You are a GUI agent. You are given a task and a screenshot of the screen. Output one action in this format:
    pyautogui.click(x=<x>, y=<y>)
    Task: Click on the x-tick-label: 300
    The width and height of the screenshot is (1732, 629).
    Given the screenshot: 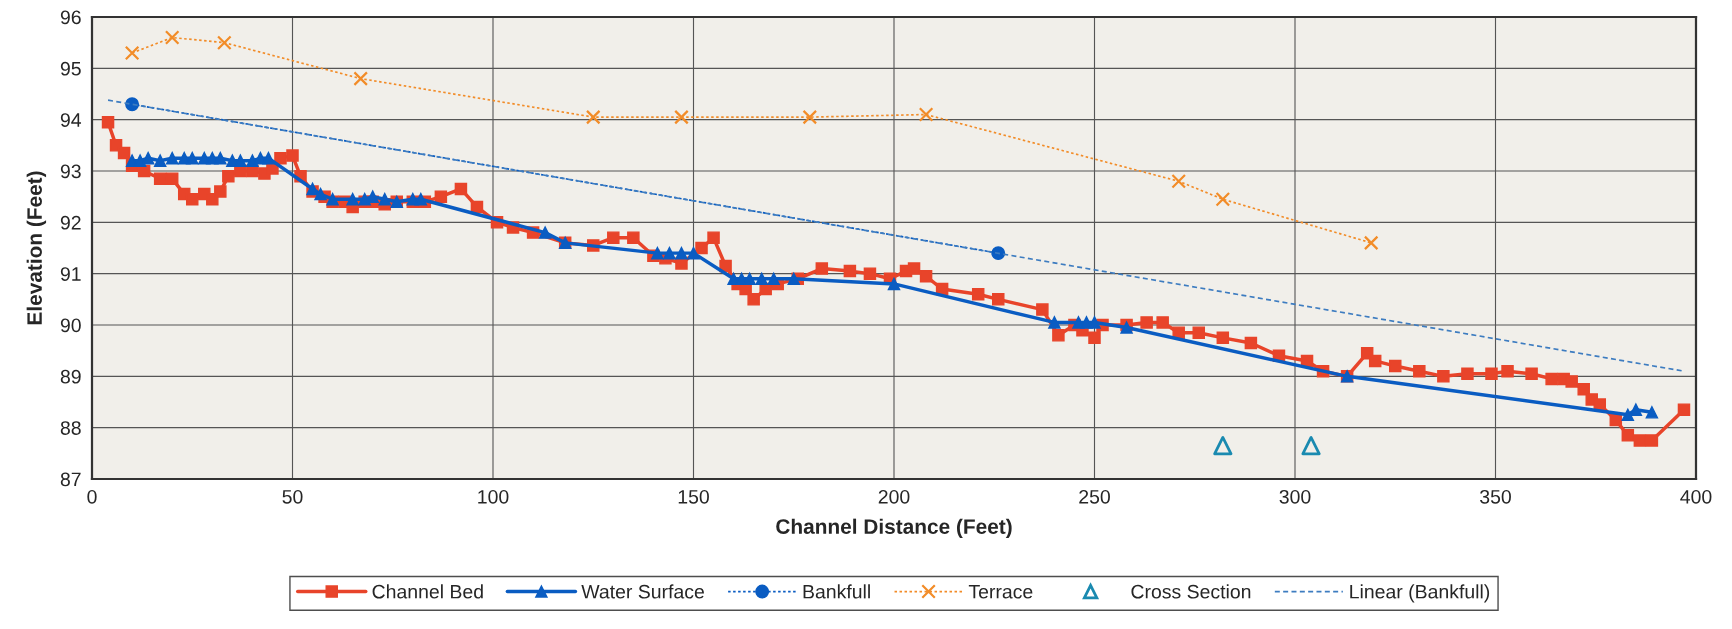 What is the action you would take?
    pyautogui.click(x=1295, y=496)
    